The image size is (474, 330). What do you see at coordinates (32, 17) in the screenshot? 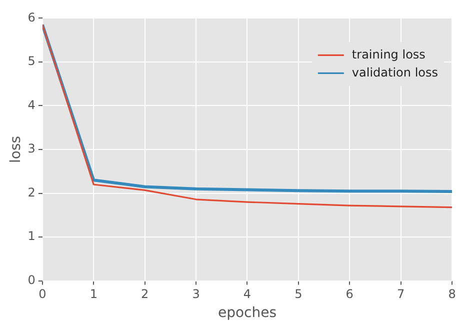
I see `y-tick-label: 6` at bounding box center [32, 17].